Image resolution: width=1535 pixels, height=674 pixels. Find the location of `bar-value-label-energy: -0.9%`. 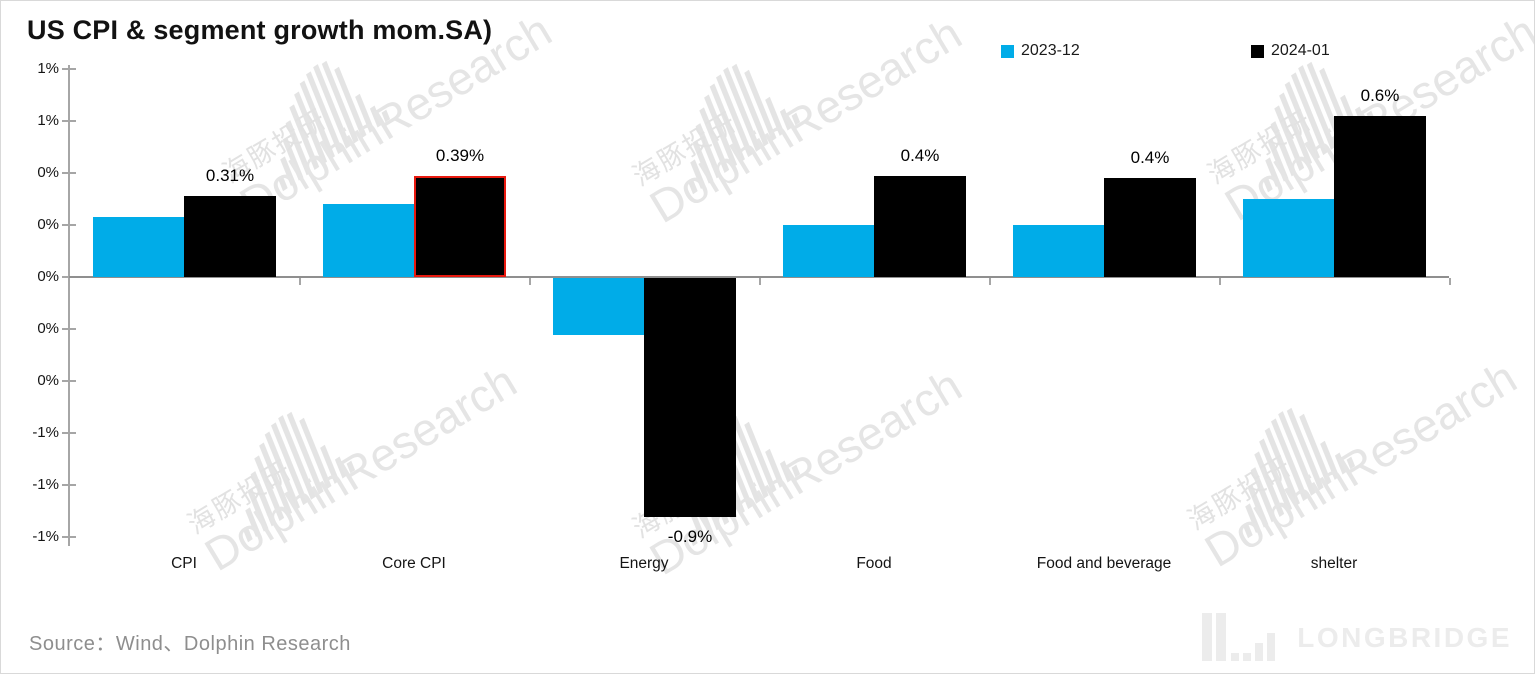

bar-value-label-energy: -0.9% is located at coordinates (690, 536).